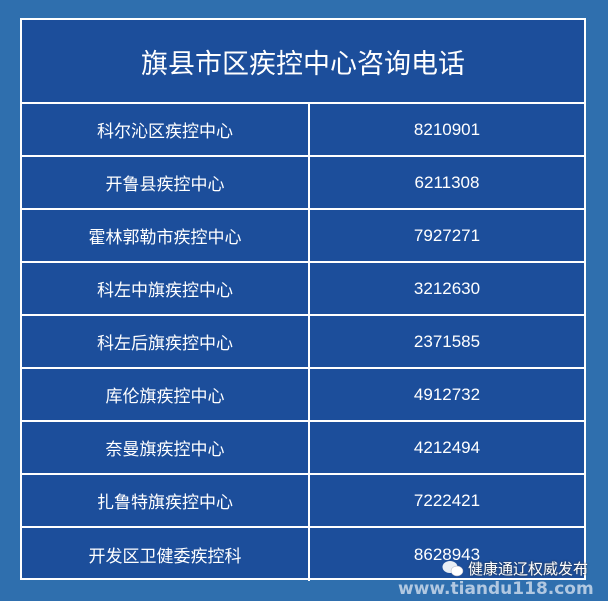  Describe the element at coordinates (166, 554) in the screenshot. I see `center-name: 开发区卫健委疾控科` at that location.